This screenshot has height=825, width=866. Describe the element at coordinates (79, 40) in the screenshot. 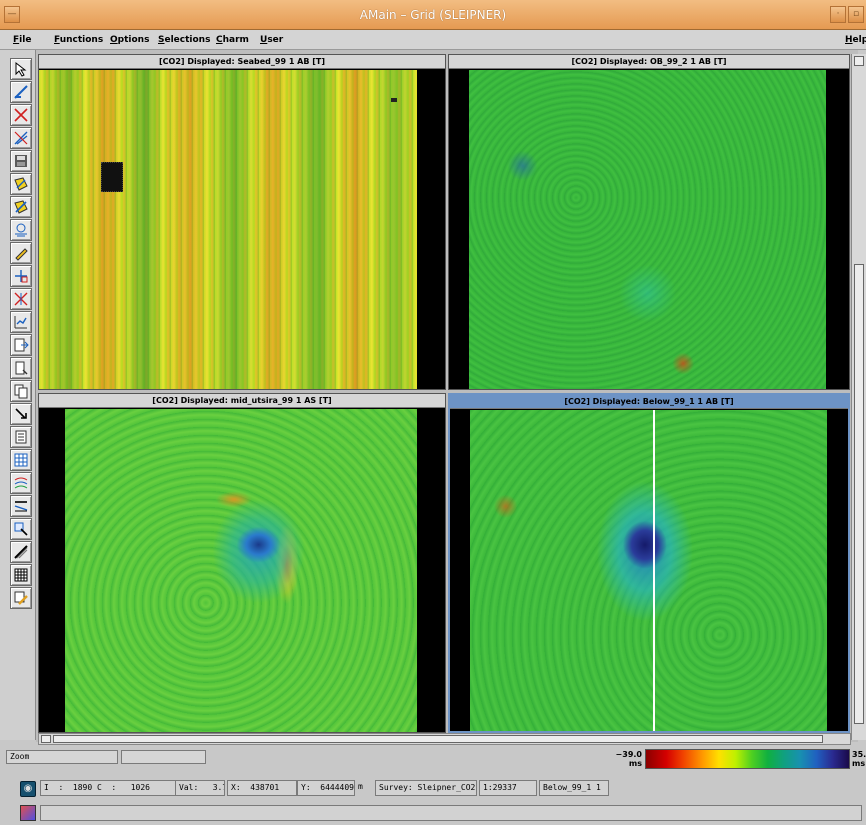

I see `menu-functions: Functions` at that location.